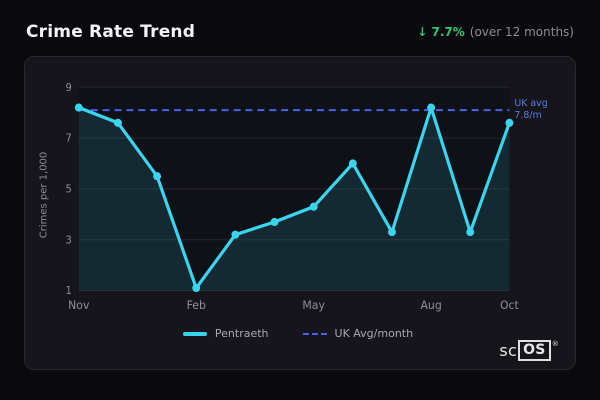 The image size is (600, 400). I want to click on svg-text: 9, so click(69, 88).